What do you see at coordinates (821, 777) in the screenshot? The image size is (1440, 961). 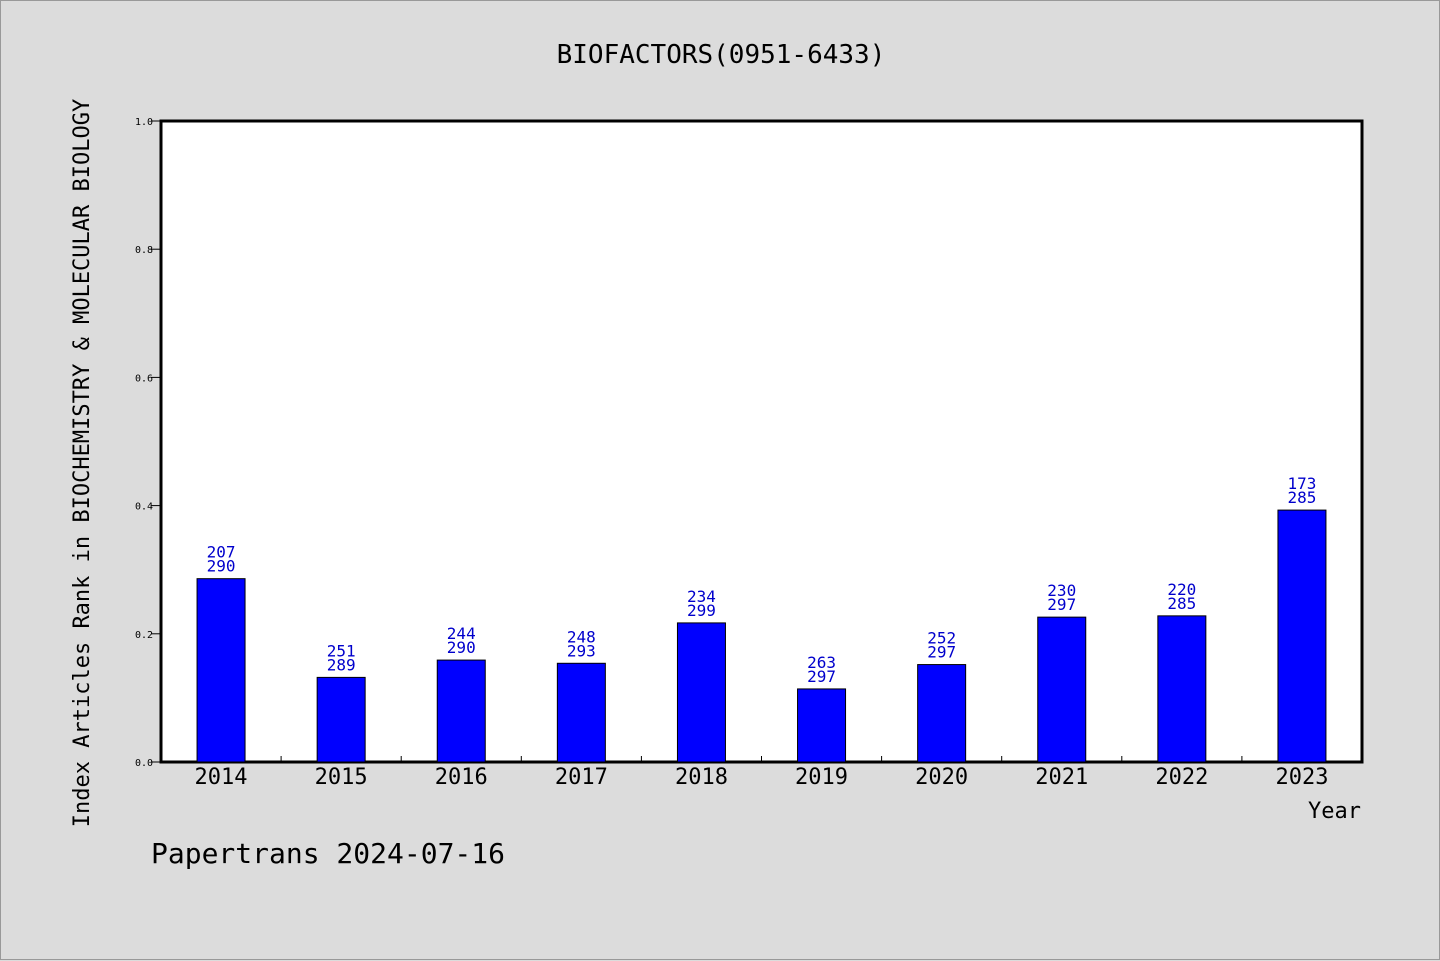 I see `x-tick-label: 2019` at bounding box center [821, 777].